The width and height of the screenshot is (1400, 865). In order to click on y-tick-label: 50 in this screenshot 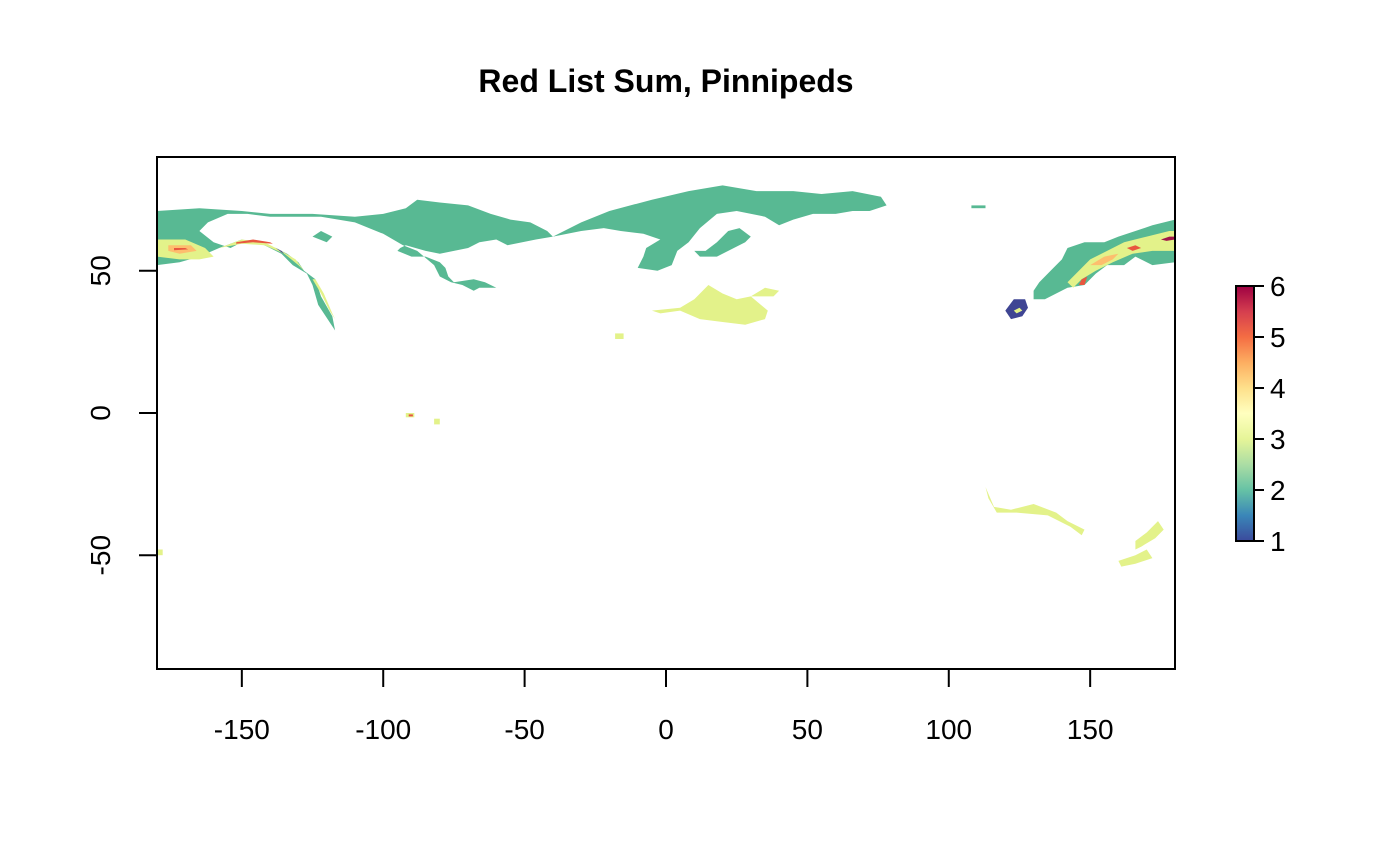, I will do `click(100, 270)`.